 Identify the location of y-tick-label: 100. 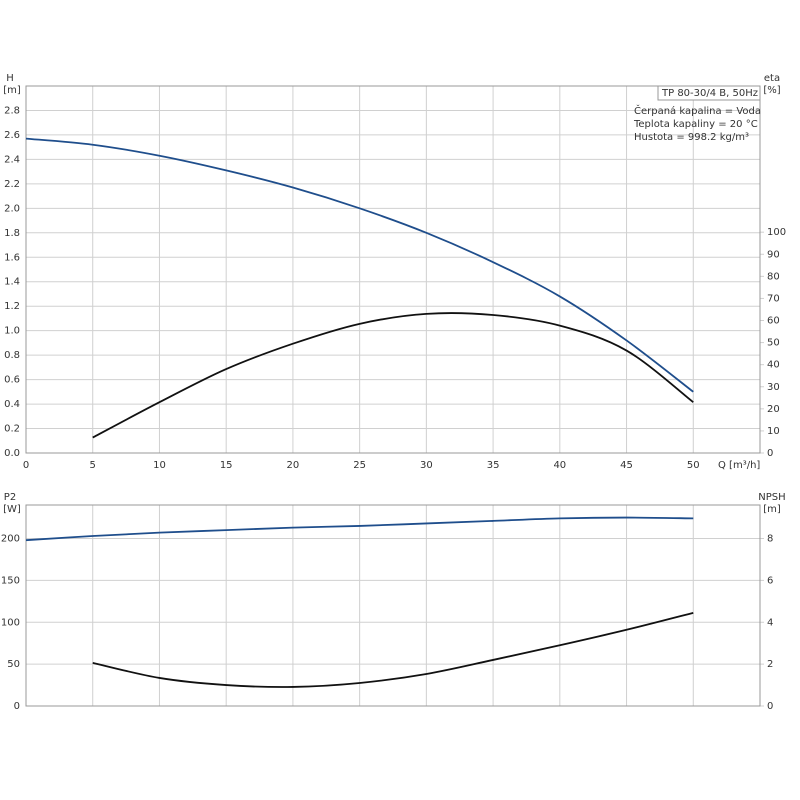
(10, 622).